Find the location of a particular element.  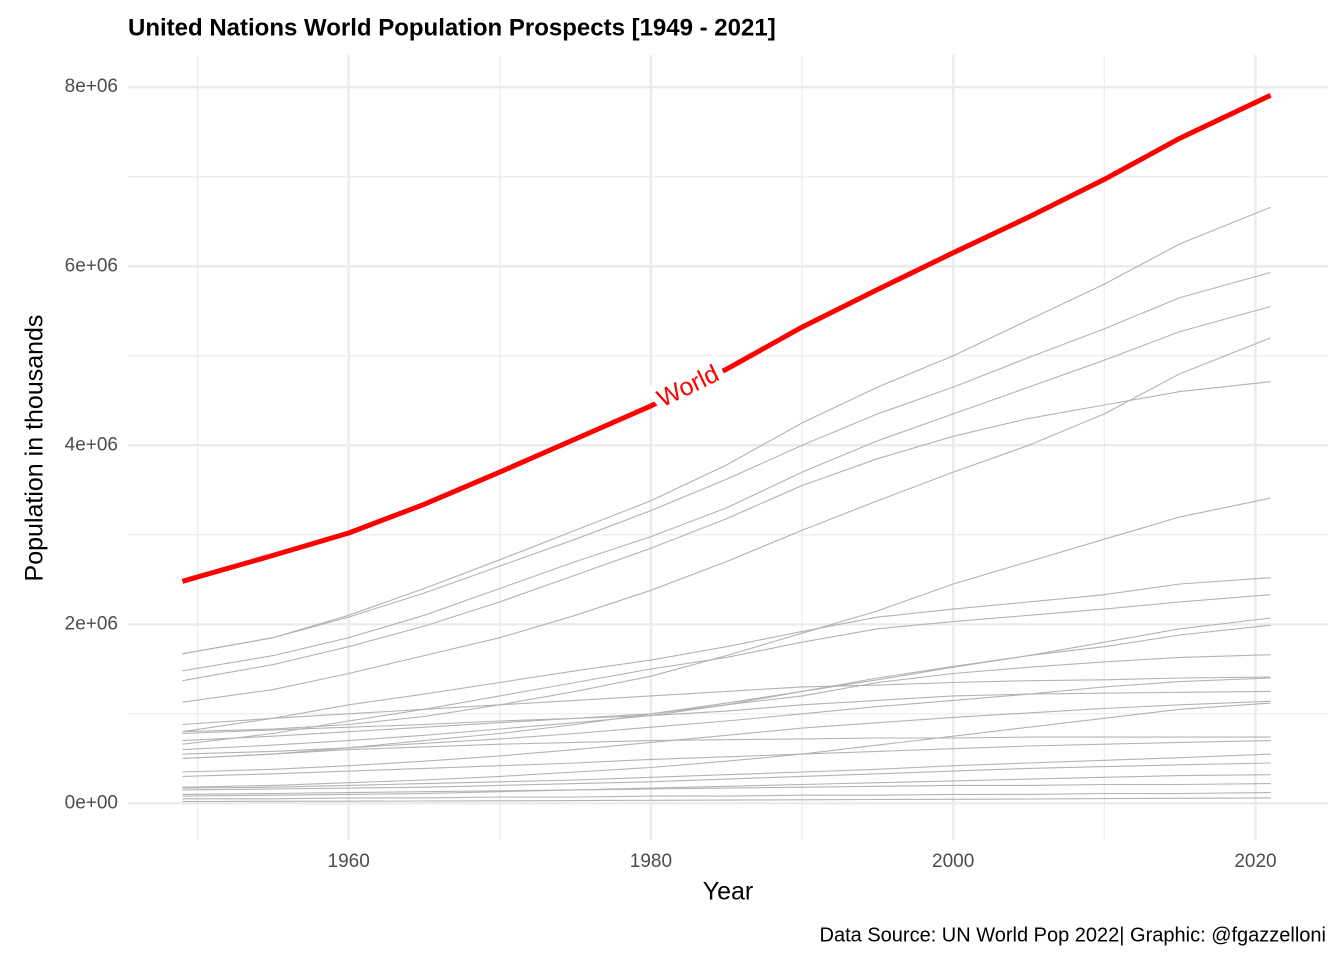

x-tick-label: 1980 is located at coordinates (651, 861).